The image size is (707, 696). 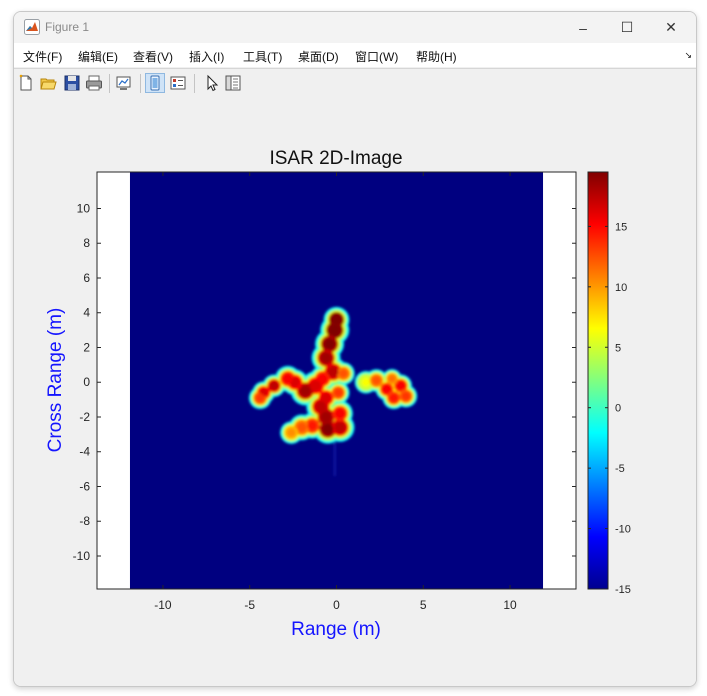 I want to click on window-title: Figure 1, so click(x=67, y=27).